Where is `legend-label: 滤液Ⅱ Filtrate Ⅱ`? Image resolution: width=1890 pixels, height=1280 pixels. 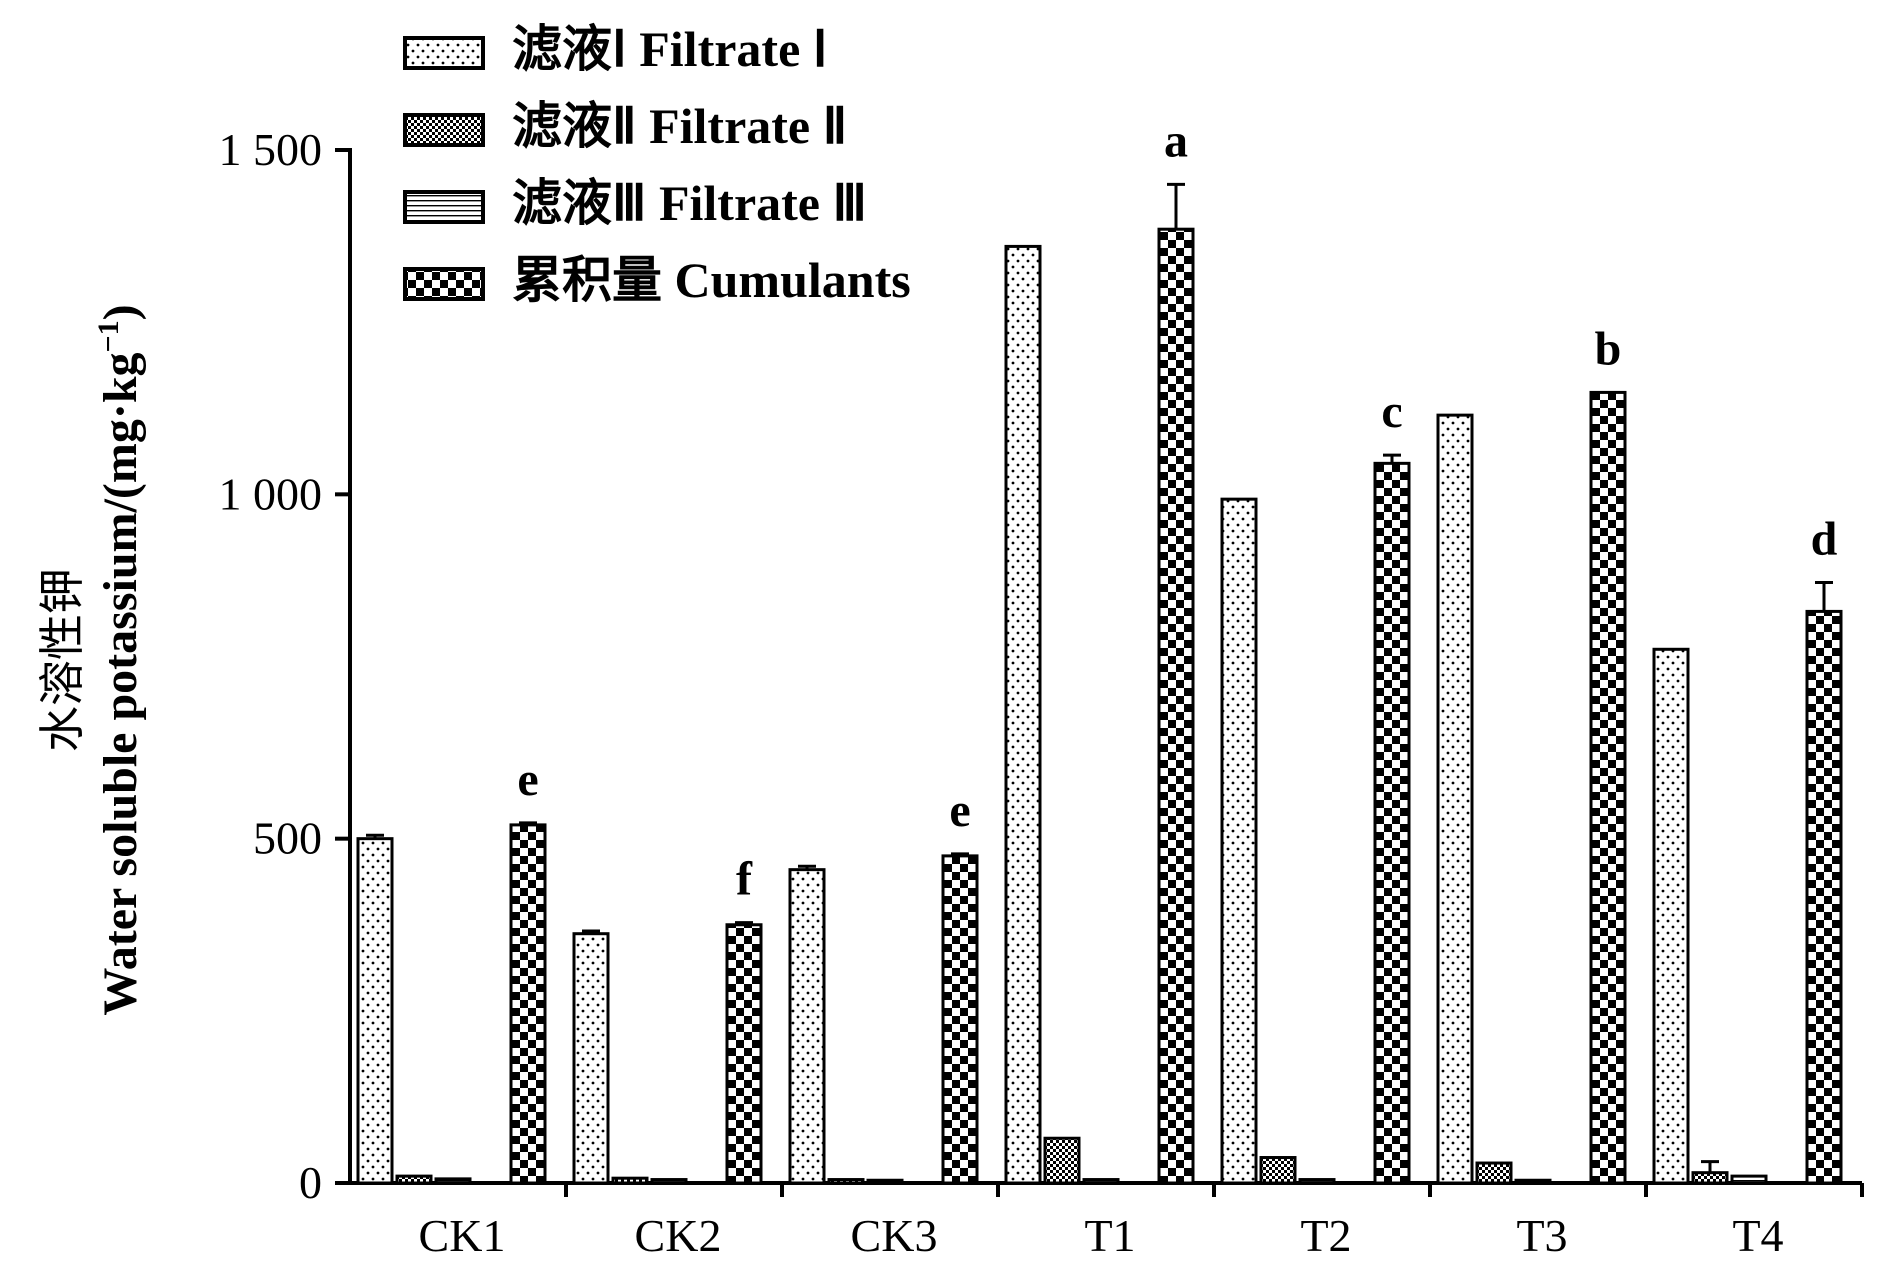 legend-label: 滤液Ⅱ Filtrate Ⅱ is located at coordinates (679, 126).